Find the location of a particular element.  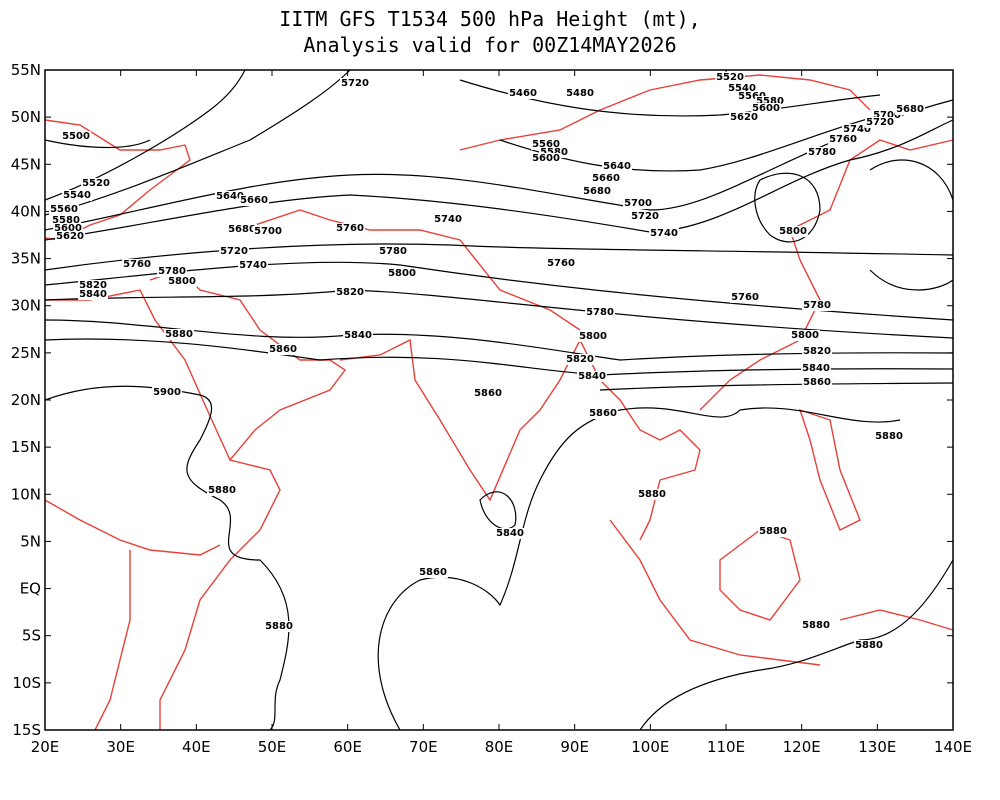

lat-tick-label: 10N is located at coordinates (26, 494).